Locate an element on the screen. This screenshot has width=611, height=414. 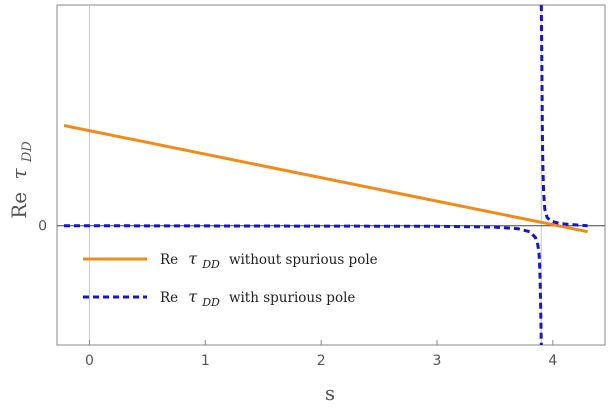
x-tick-label: 3 is located at coordinates (437, 361).